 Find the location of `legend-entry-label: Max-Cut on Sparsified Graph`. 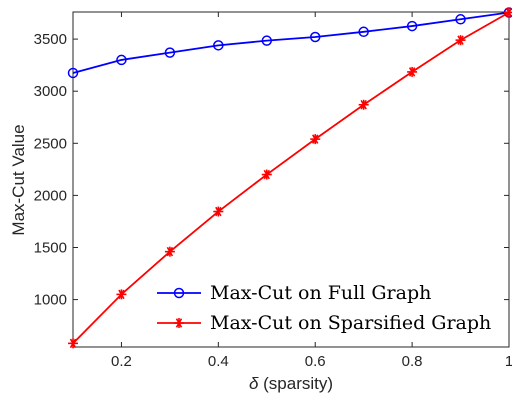

legend-entry-label: Max-Cut on Sparsified Graph is located at coordinates (350, 323).